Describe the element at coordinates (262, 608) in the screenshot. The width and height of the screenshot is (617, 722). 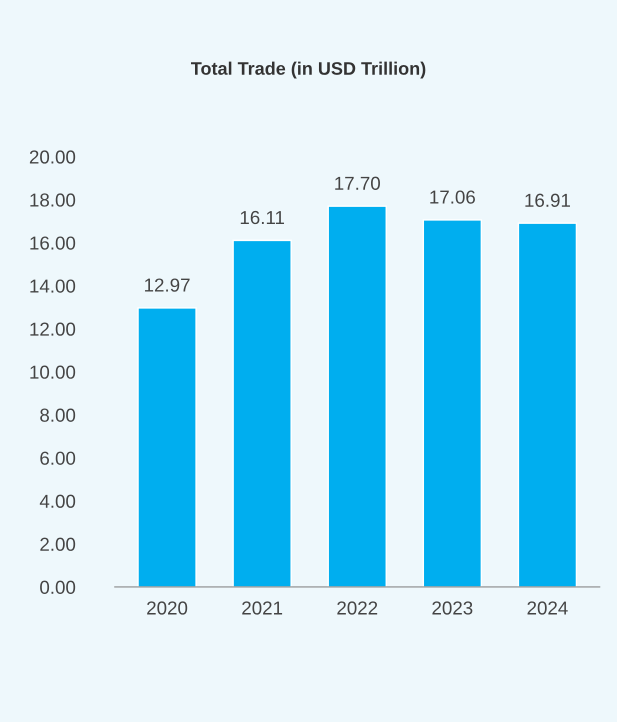
I see `x-tick-label: 2021` at that location.